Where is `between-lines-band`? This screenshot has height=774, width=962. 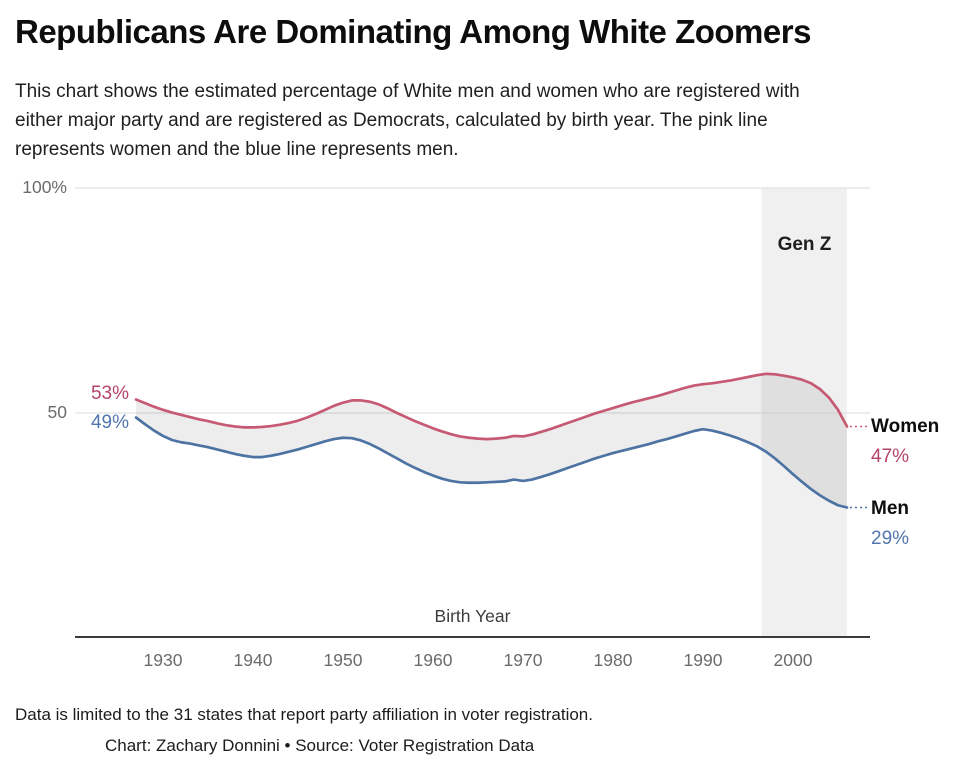 between-lines-band is located at coordinates (491, 440).